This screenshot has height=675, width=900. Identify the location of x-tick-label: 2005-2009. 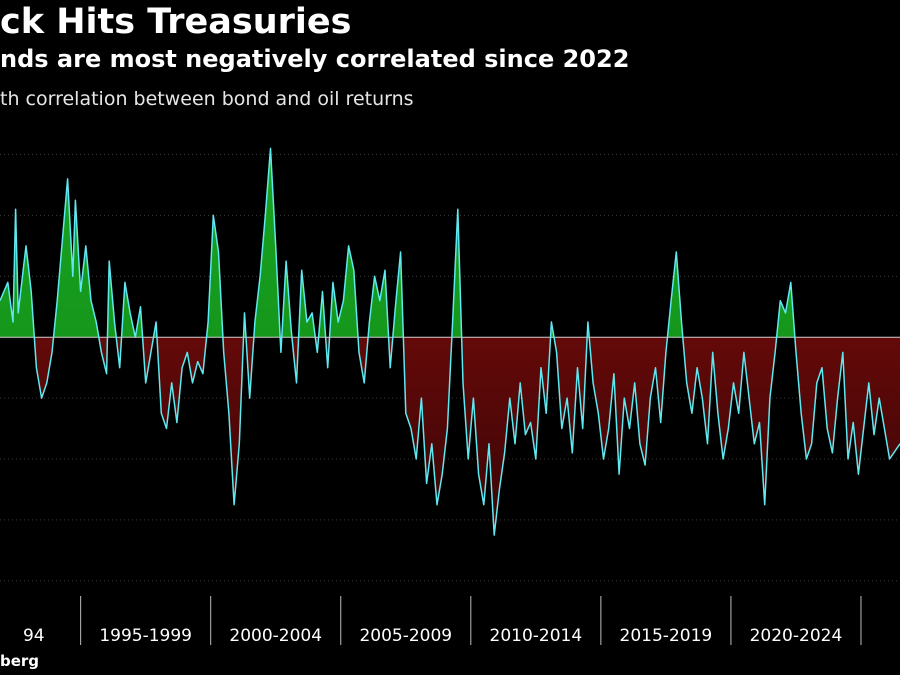
(405, 636).